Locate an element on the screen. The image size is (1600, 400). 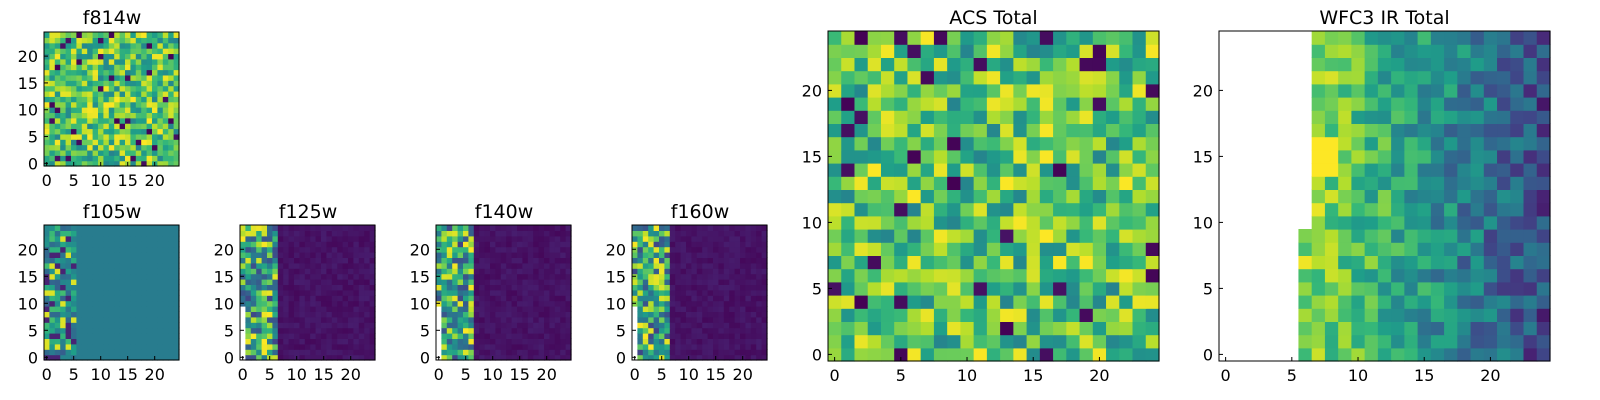
x-tick-label: 15 is located at coordinates (1424, 375).